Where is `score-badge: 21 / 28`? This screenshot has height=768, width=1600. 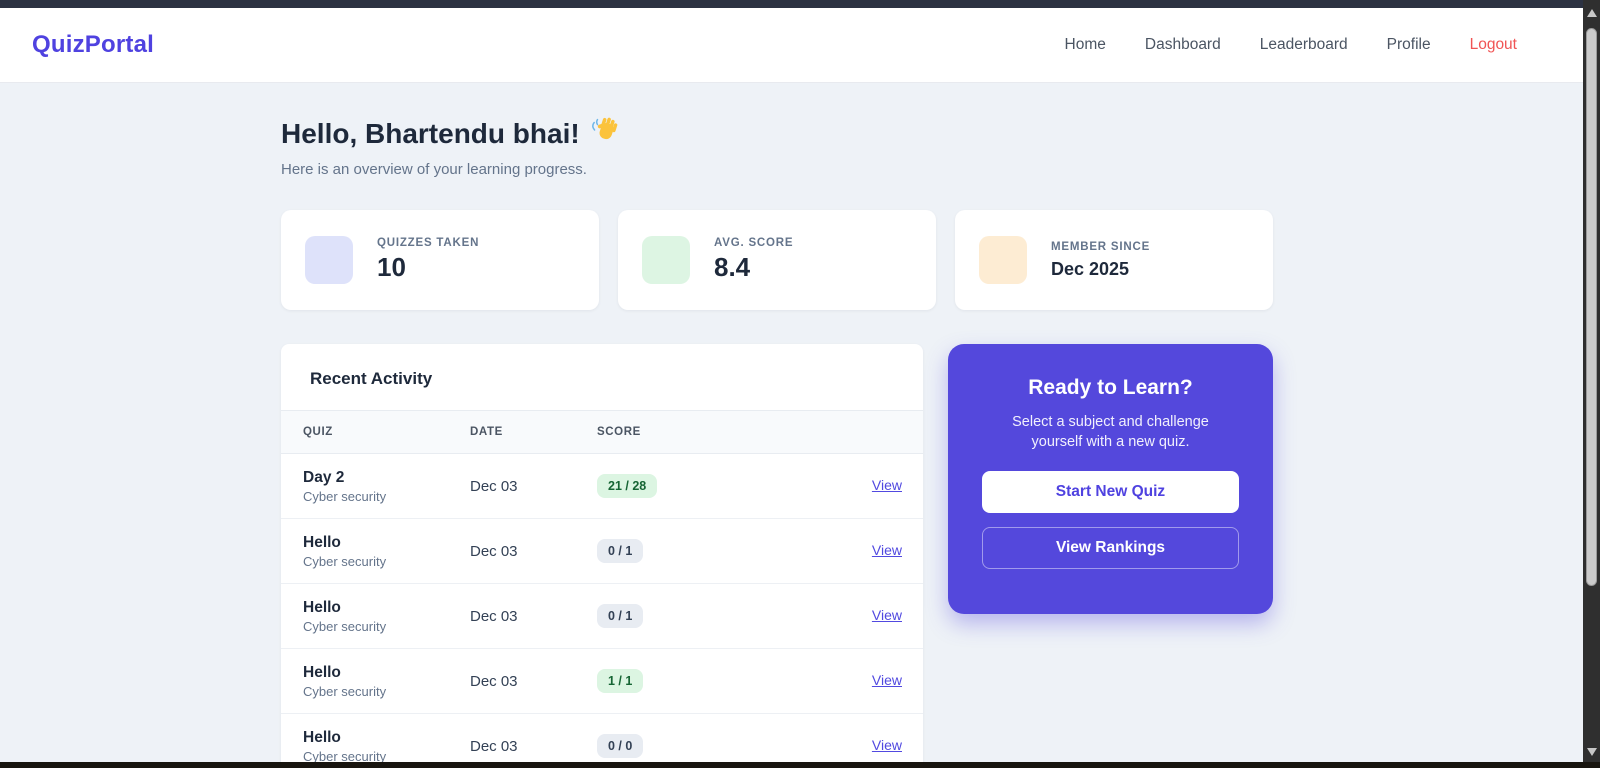 score-badge: 21 / 28 is located at coordinates (627, 486).